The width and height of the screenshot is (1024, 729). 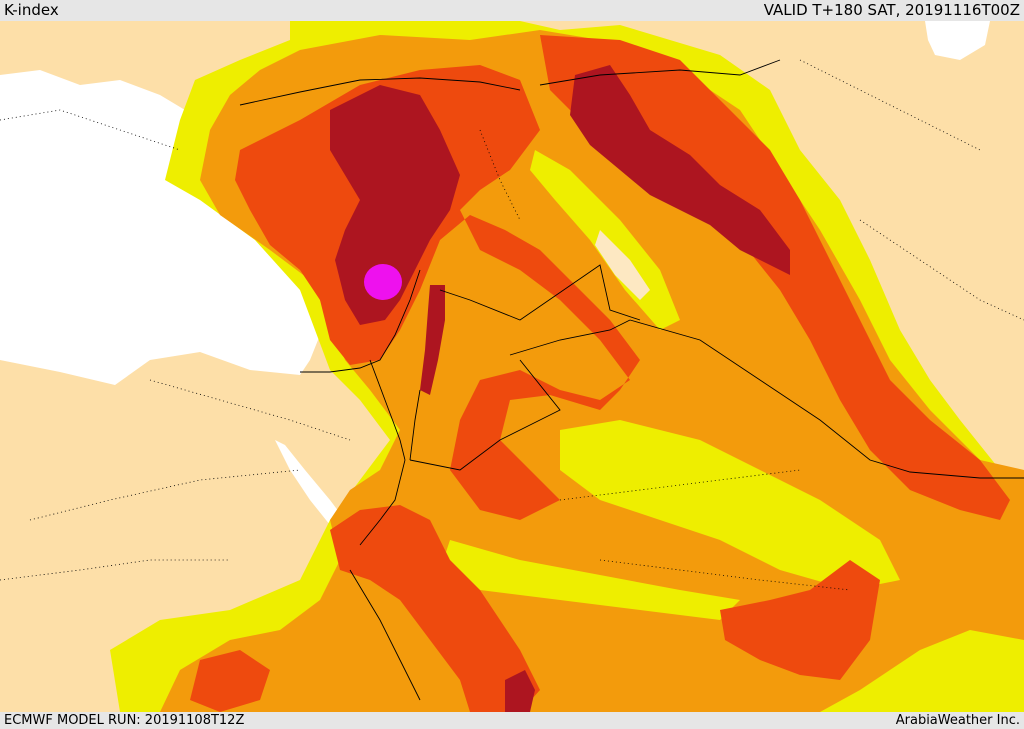 I want to click on contour-magenta, so click(x=383, y=282).